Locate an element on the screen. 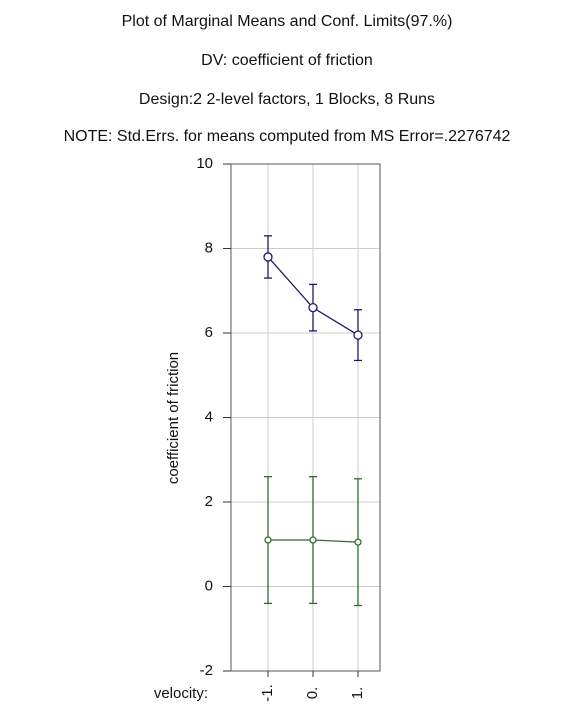 Image resolution: width=574 pixels, height=716 pixels. x-tick-label: 1. is located at coordinates (357, 693).